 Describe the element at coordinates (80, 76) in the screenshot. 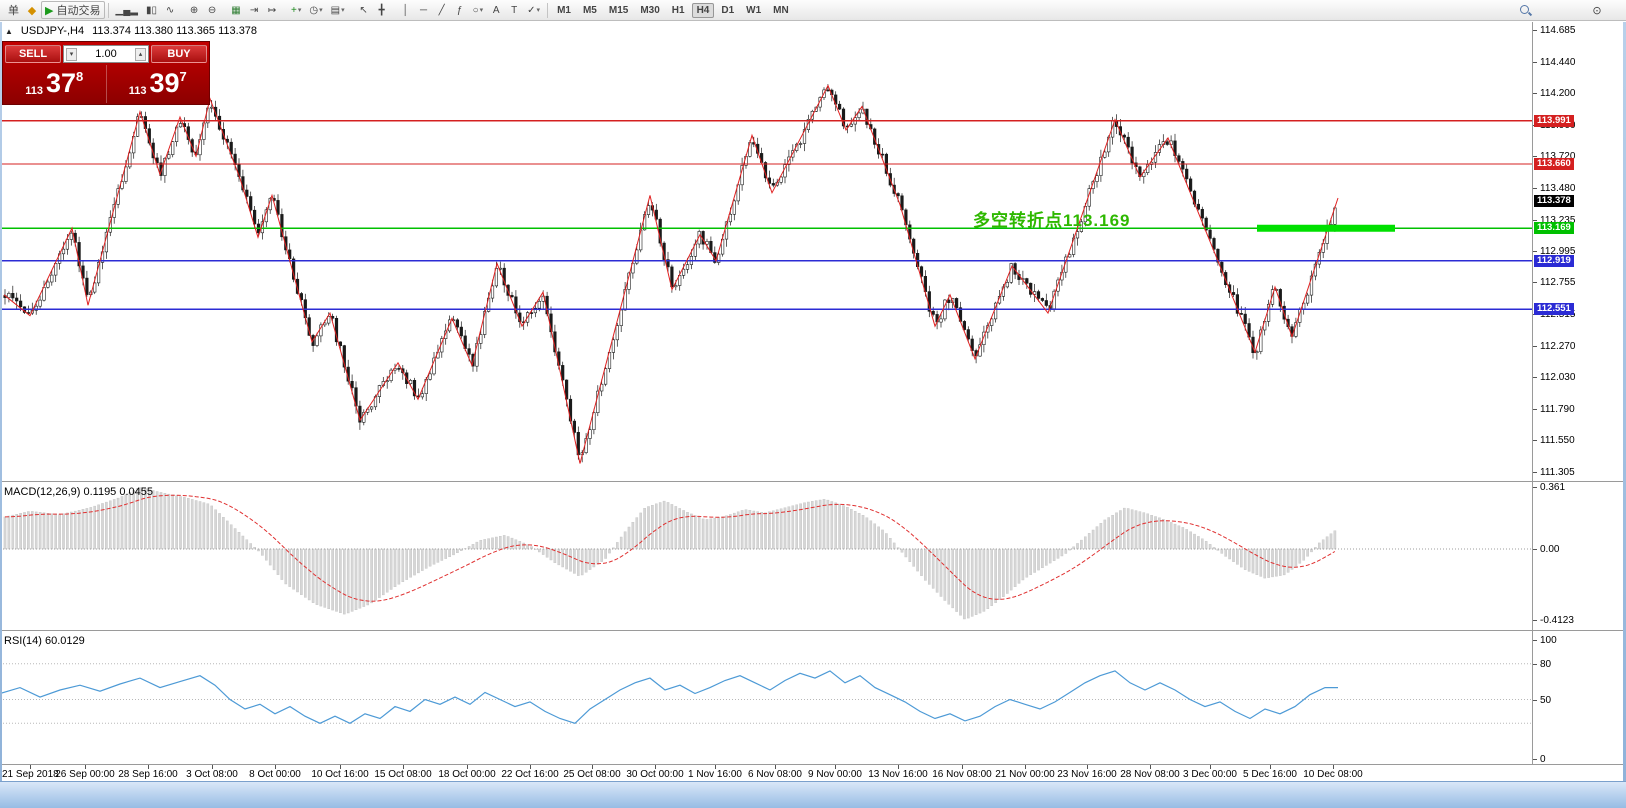

I see `sell-price-sup: 8` at that location.